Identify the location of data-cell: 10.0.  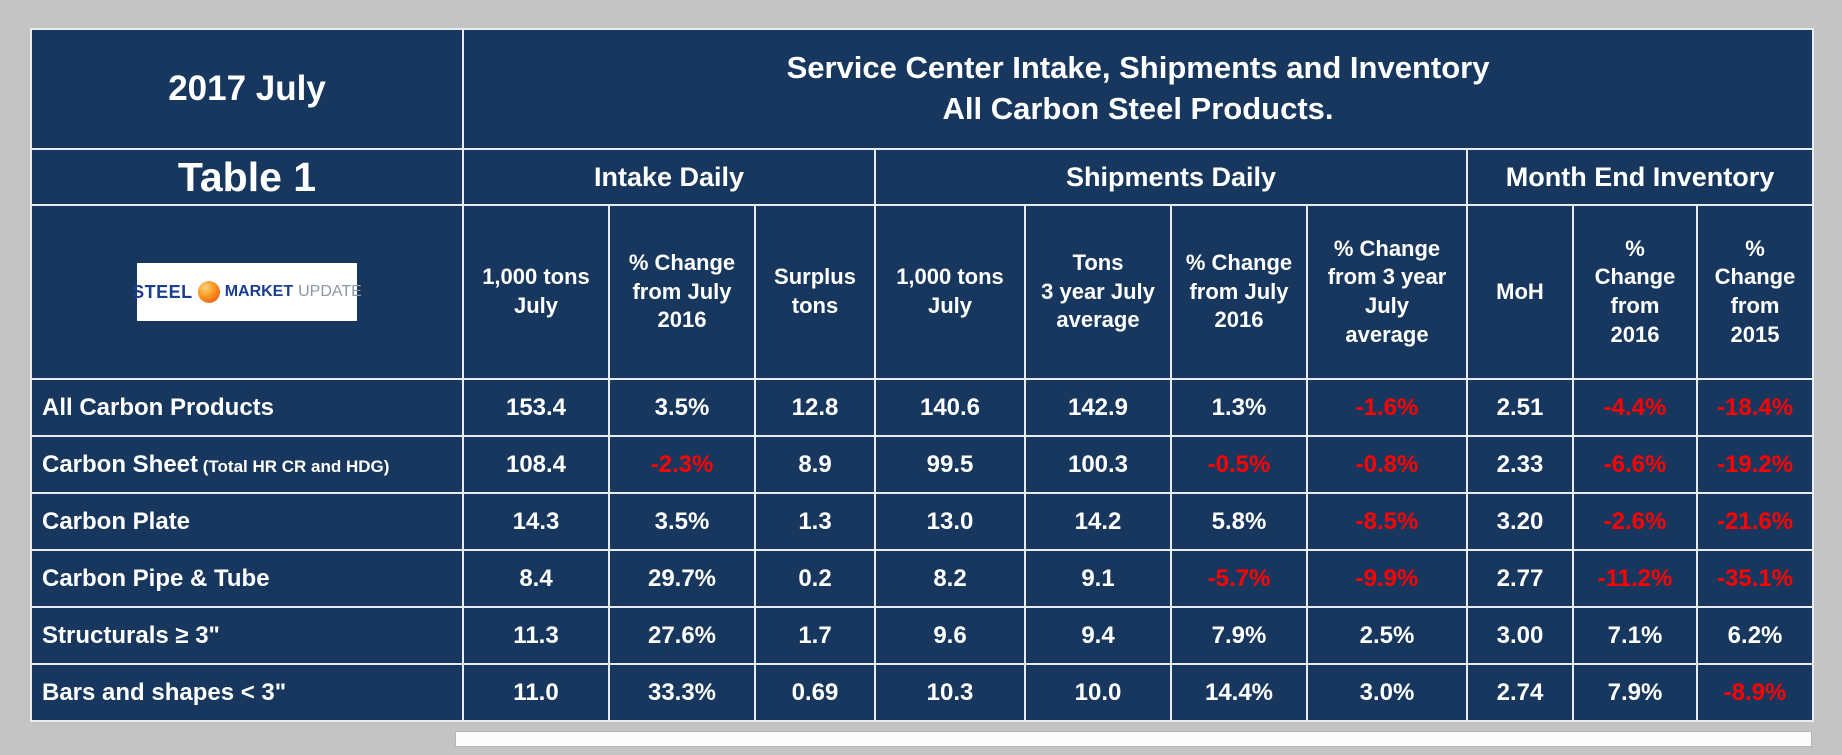
(1098, 692).